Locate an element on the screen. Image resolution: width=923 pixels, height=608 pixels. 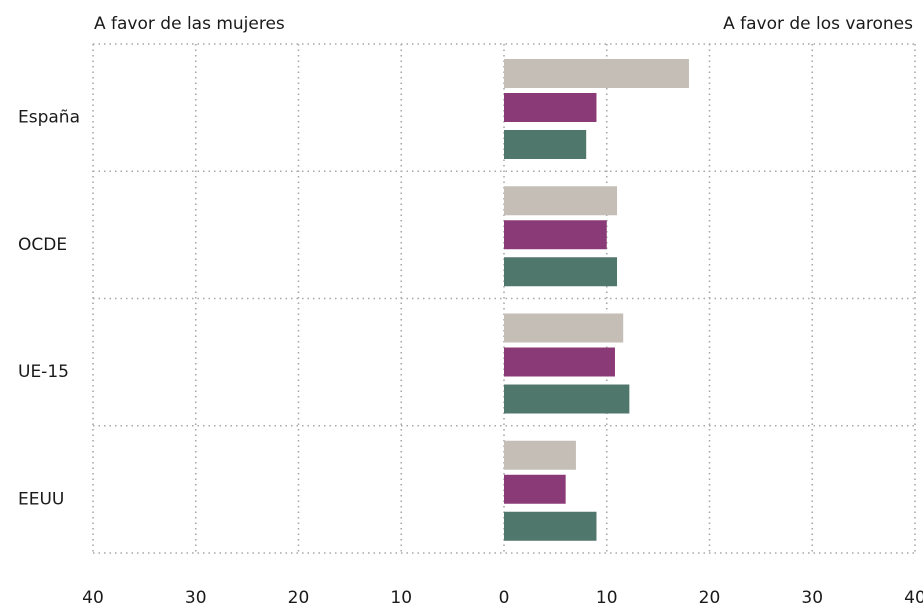
category-label: OCDE is located at coordinates (42, 245).